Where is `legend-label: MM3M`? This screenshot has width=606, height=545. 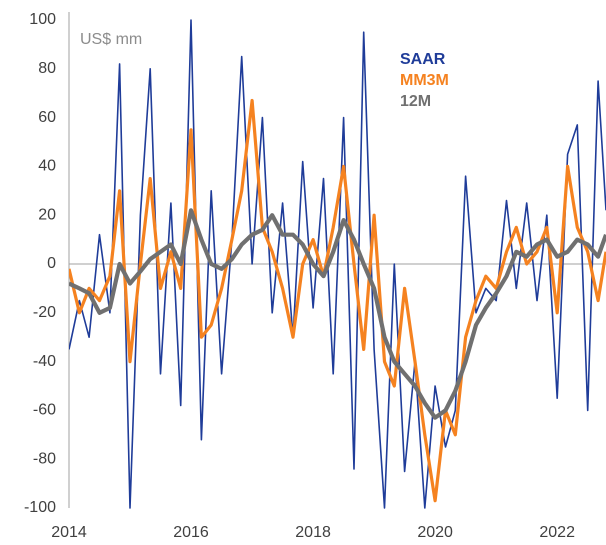 legend-label: MM3M is located at coordinates (424, 80).